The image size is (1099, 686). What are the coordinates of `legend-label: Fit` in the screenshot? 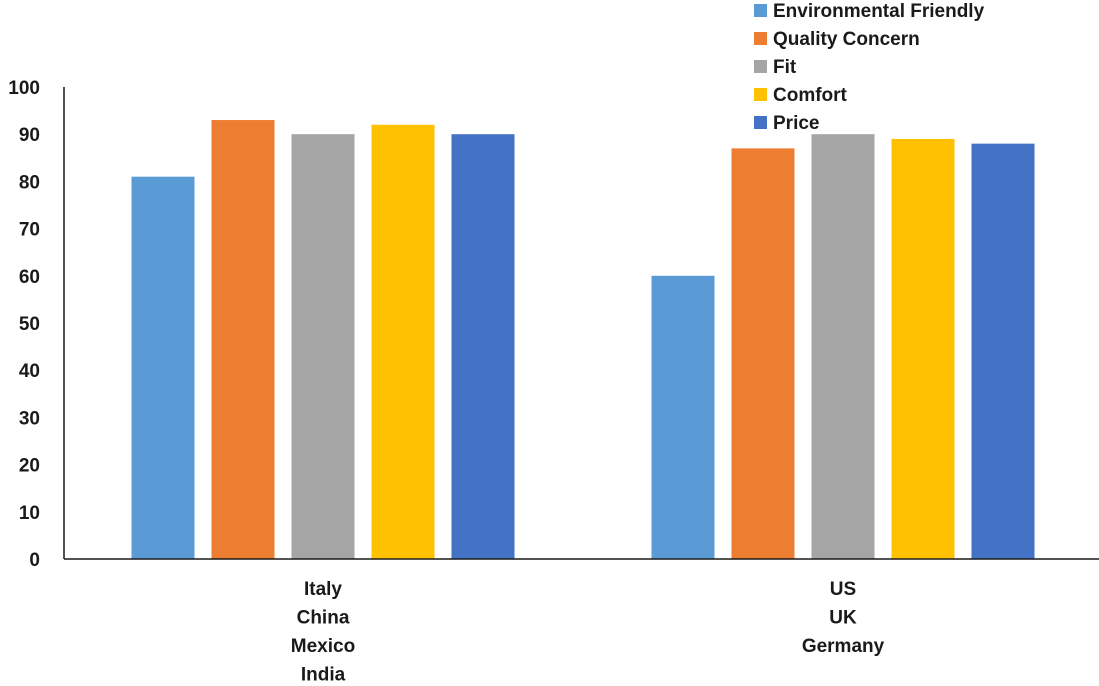 It's located at (785, 67).